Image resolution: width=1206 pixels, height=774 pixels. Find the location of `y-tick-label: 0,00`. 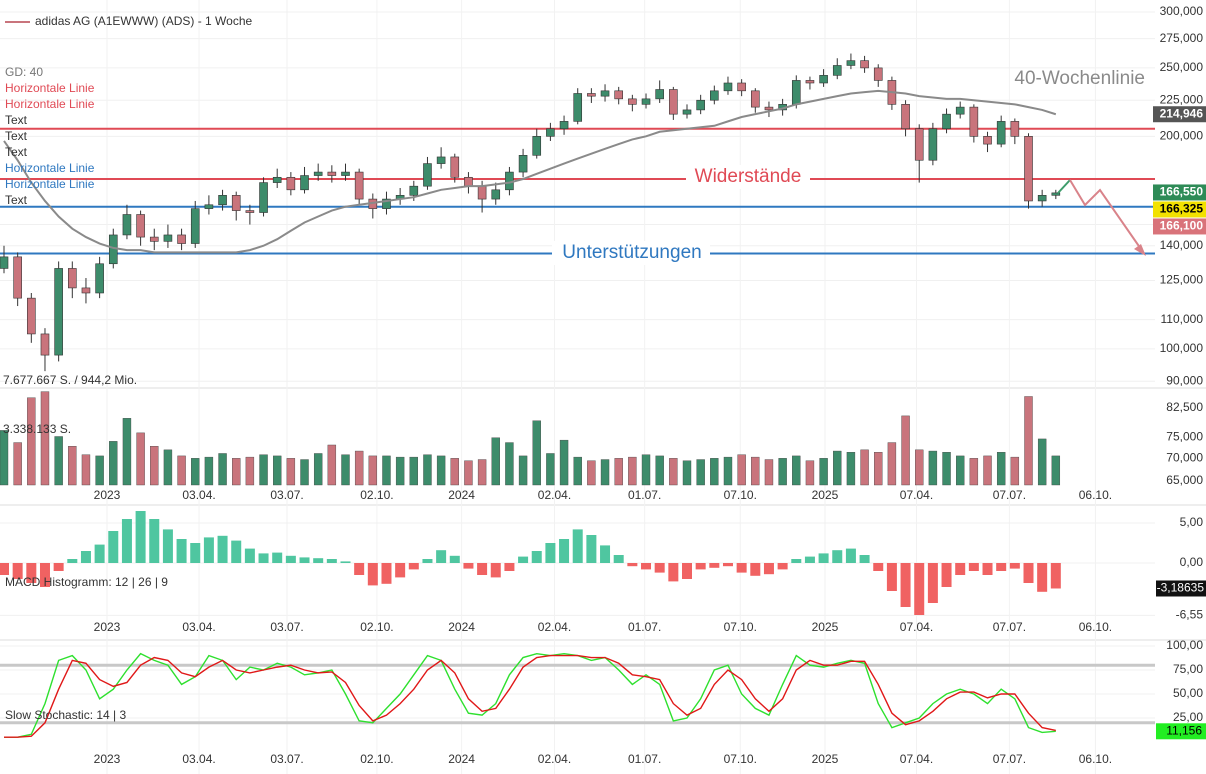

y-tick-label: 0,00 is located at coordinates (1192, 562).